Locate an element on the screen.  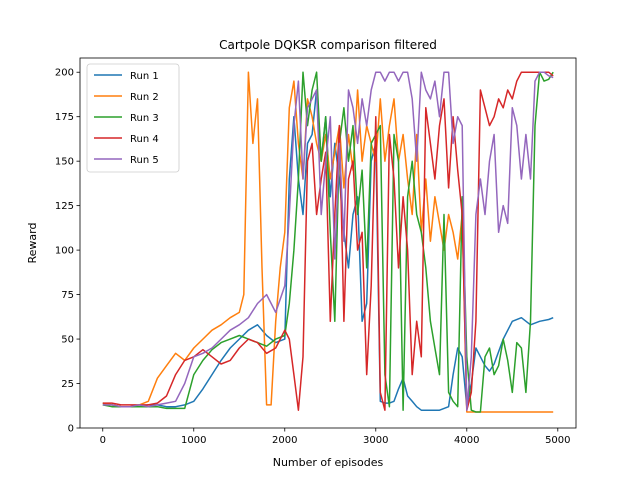
chart-title: Cartpole DQKSR comparison filtered is located at coordinates (328, 45).